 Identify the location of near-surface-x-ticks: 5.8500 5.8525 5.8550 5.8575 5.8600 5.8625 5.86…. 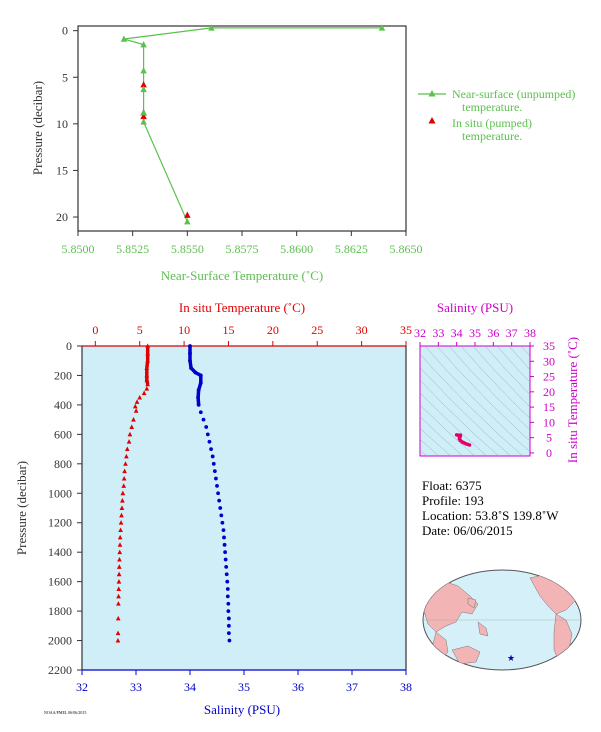
(242, 243).